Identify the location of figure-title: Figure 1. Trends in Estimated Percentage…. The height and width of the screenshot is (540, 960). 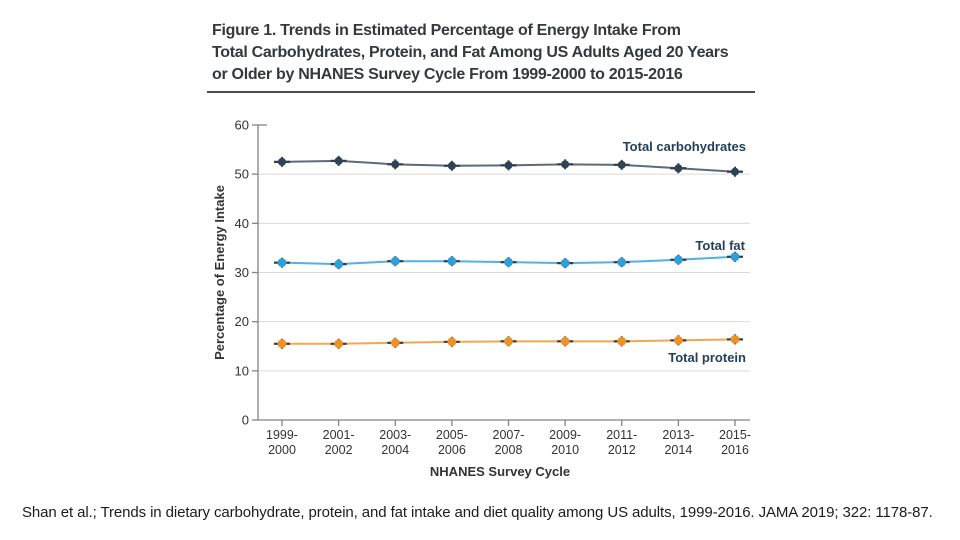
(481, 53).